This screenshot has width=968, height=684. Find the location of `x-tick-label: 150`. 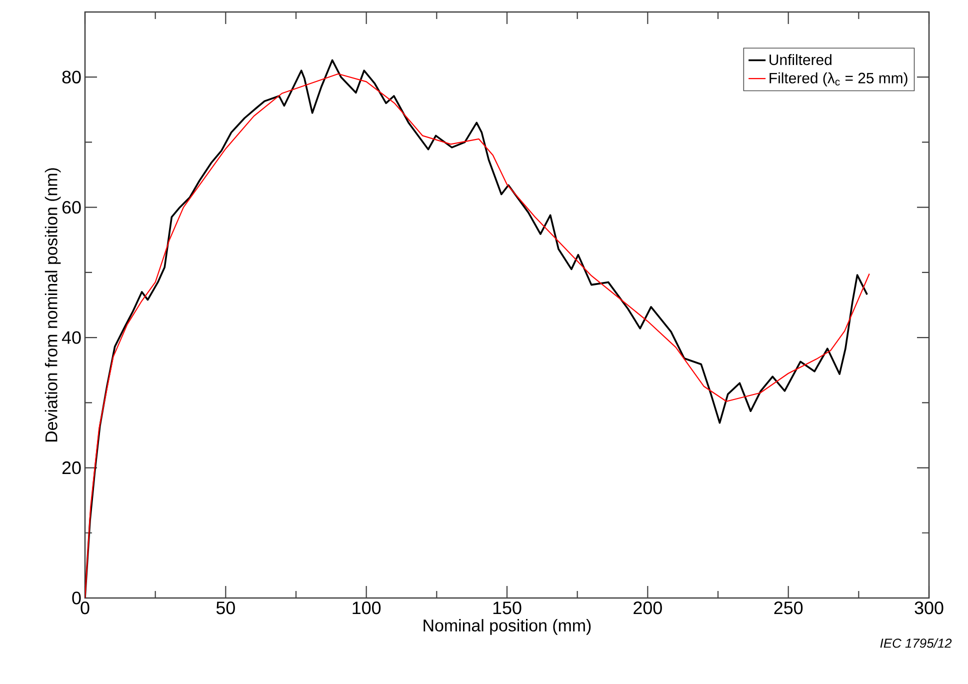

x-tick-label: 150 is located at coordinates (507, 608).